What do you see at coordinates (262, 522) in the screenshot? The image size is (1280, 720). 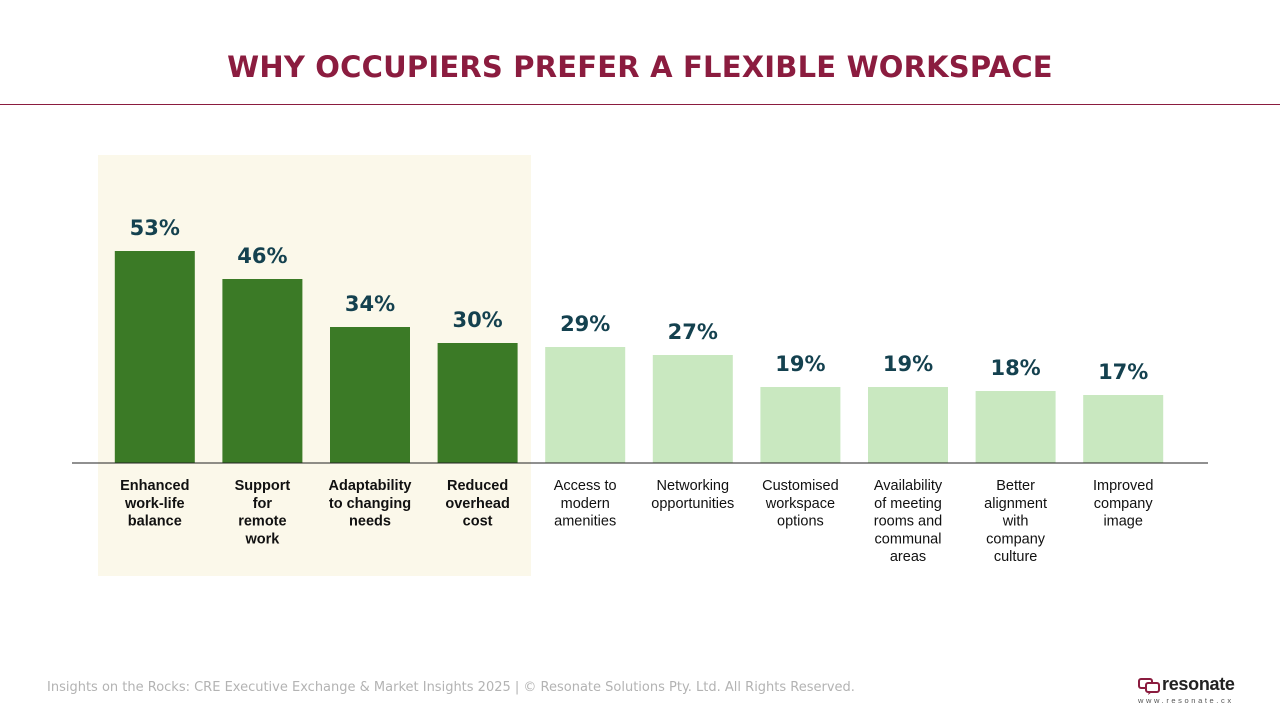 I see `category-label: remote` at bounding box center [262, 522].